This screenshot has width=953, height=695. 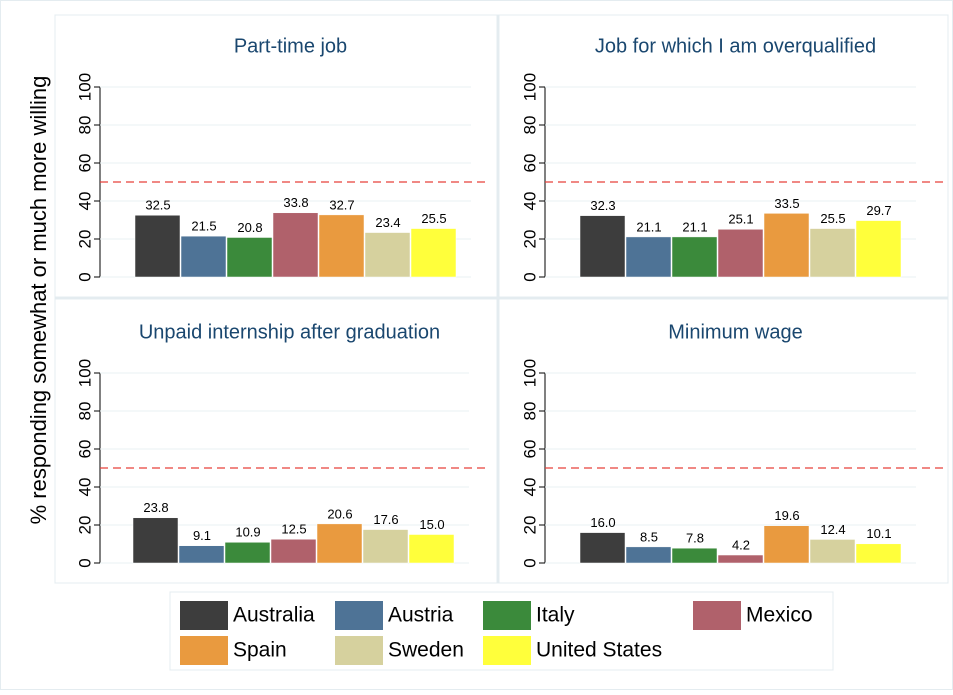 What do you see at coordinates (339, 513) in the screenshot?
I see `value-label: 20.6` at bounding box center [339, 513].